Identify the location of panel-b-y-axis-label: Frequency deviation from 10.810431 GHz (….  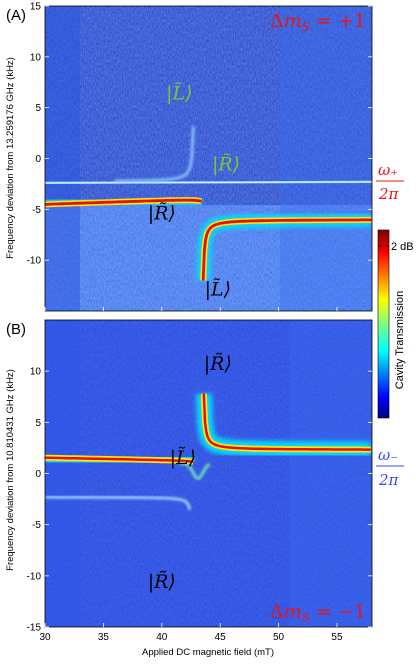
(10, 470).